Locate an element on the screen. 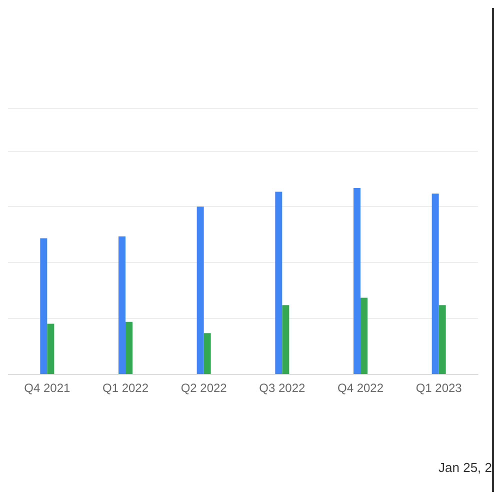 This screenshot has width=500, height=500. x-tick-label: Q4 2022 is located at coordinates (360, 388).